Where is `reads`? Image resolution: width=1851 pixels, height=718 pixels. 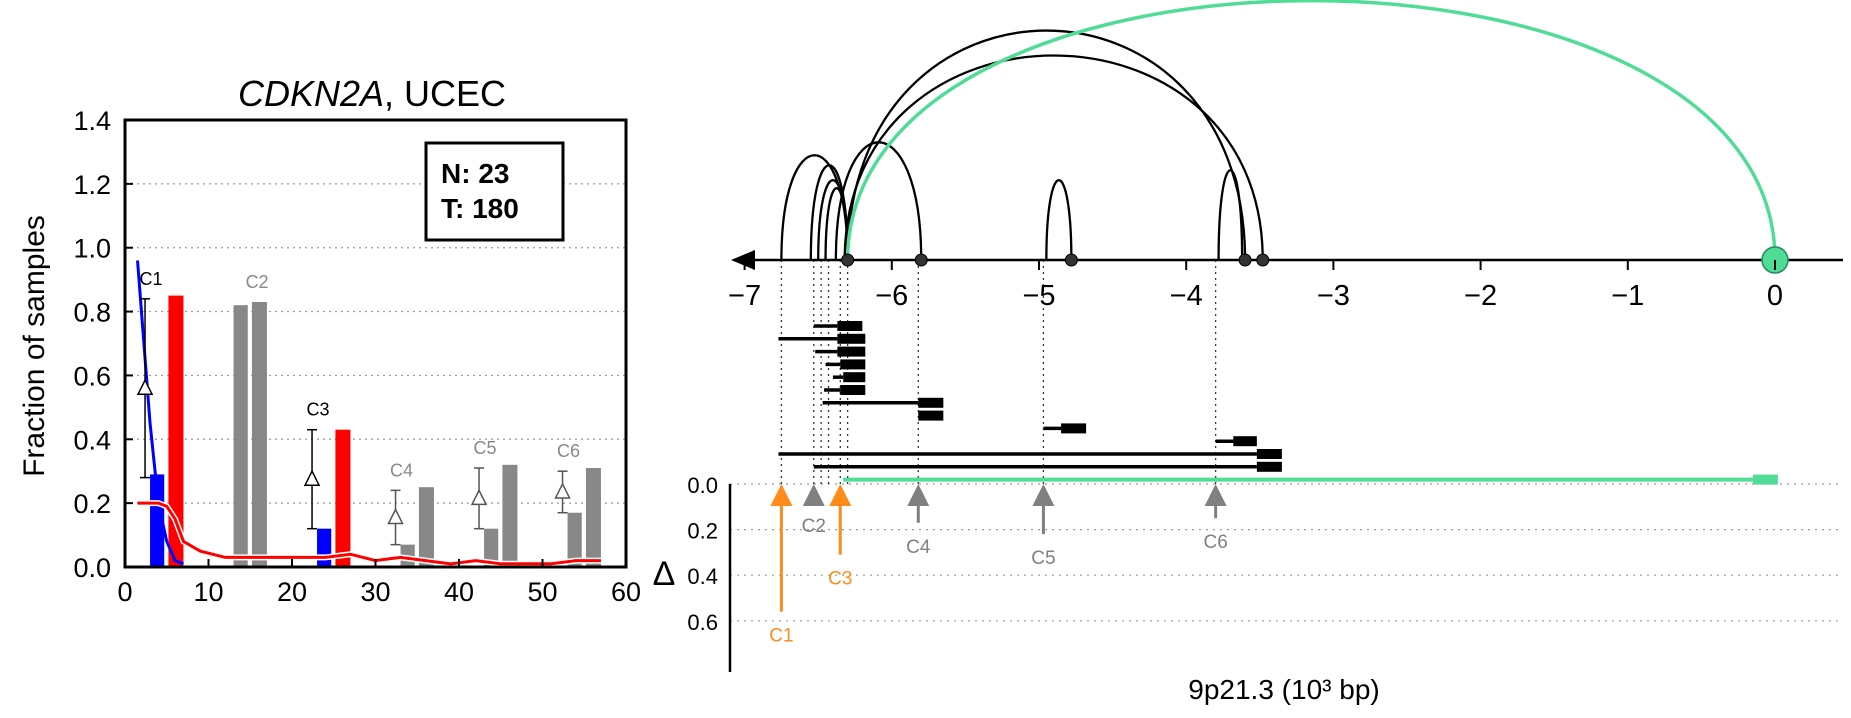 reads is located at coordinates (1278, 403).